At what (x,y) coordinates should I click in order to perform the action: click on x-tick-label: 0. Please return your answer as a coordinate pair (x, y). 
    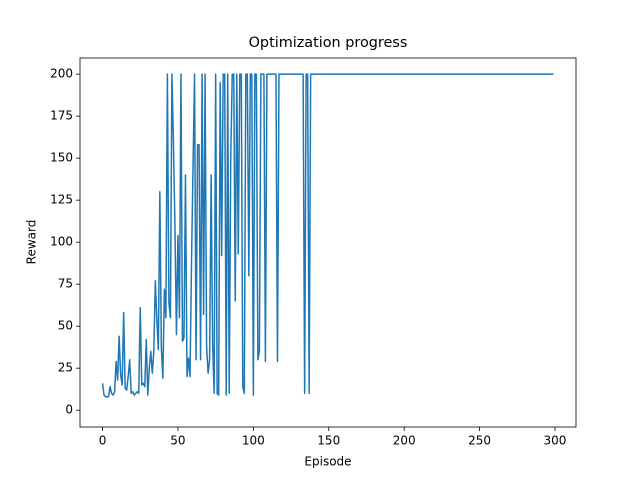
    Looking at the image, I should click on (103, 441).